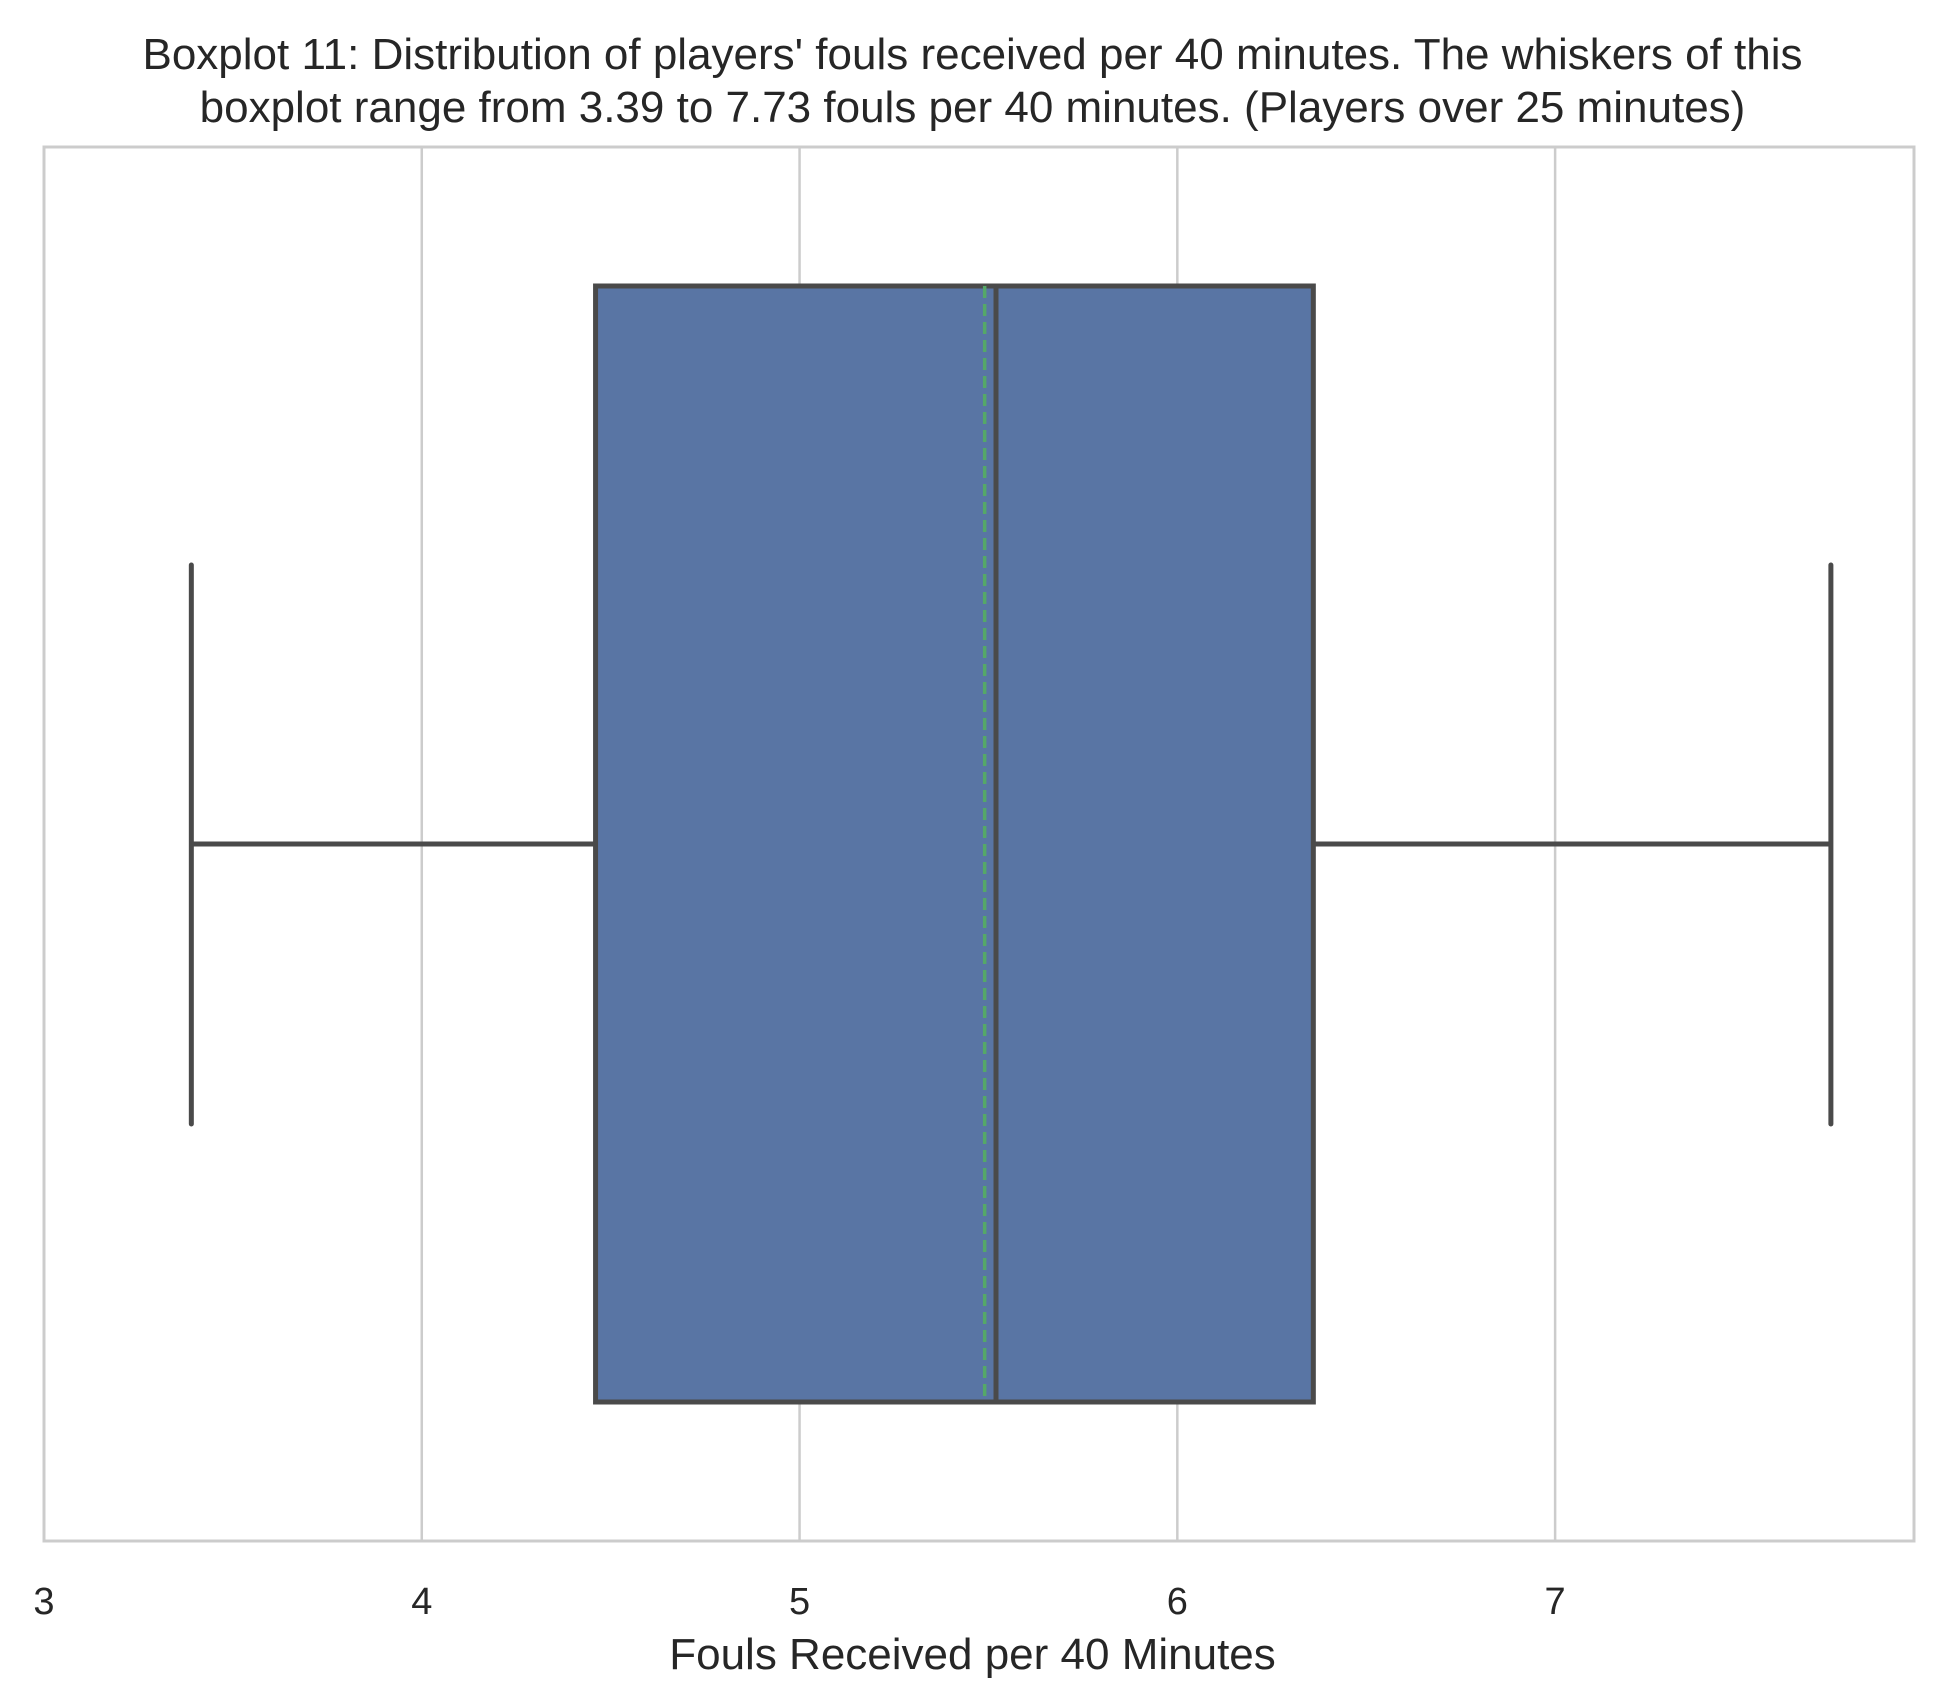 The width and height of the screenshot is (1945, 1705). Describe the element at coordinates (43, 1602) in the screenshot. I see `x-tick-label-3: 3` at that location.